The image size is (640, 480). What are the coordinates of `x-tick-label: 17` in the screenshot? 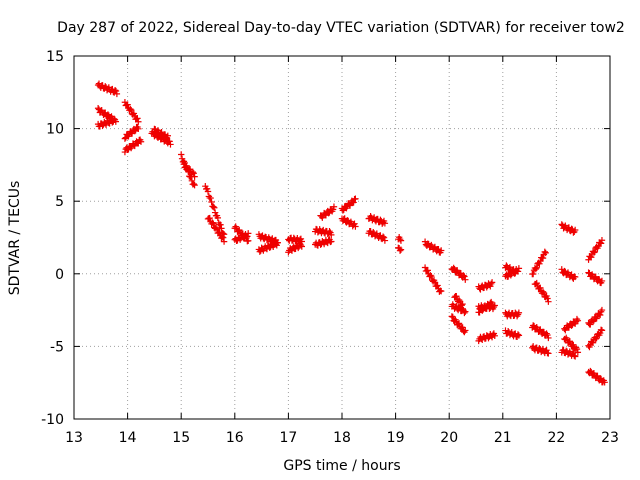 It's located at (288, 438).